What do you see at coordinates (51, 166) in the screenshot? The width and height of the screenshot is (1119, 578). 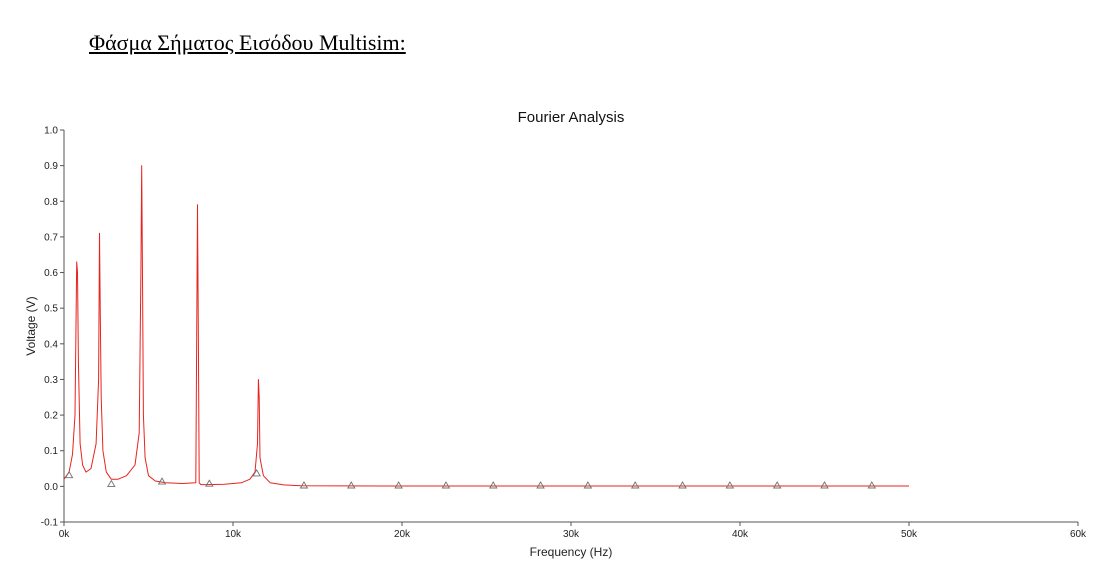 I see `y-tick-label: 0.9` at bounding box center [51, 166].